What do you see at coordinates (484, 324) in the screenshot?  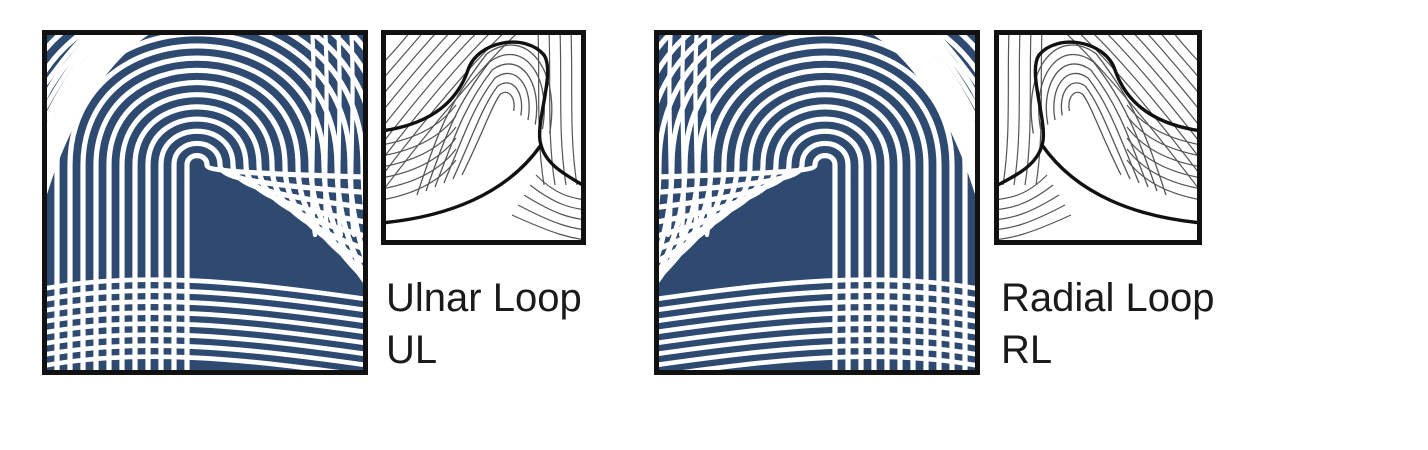 I see `ulnar-loop-caption: Ulnar Loop UL` at bounding box center [484, 324].